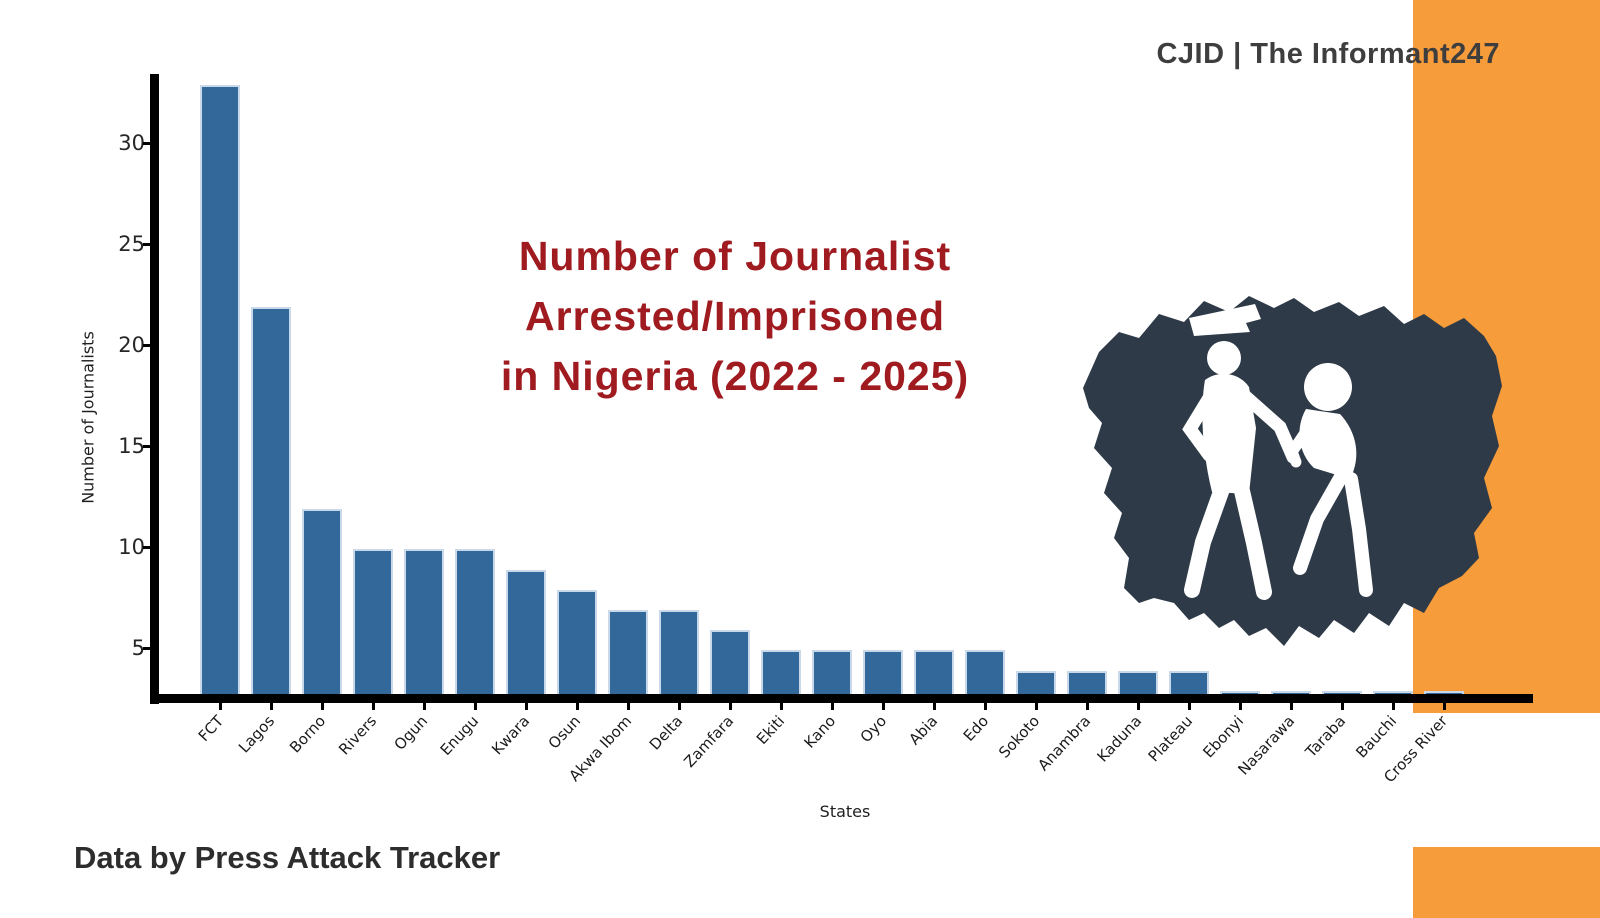 The image size is (1600, 918). What do you see at coordinates (735, 256) in the screenshot?
I see `chart-title-line1: Number of Journalist` at bounding box center [735, 256].